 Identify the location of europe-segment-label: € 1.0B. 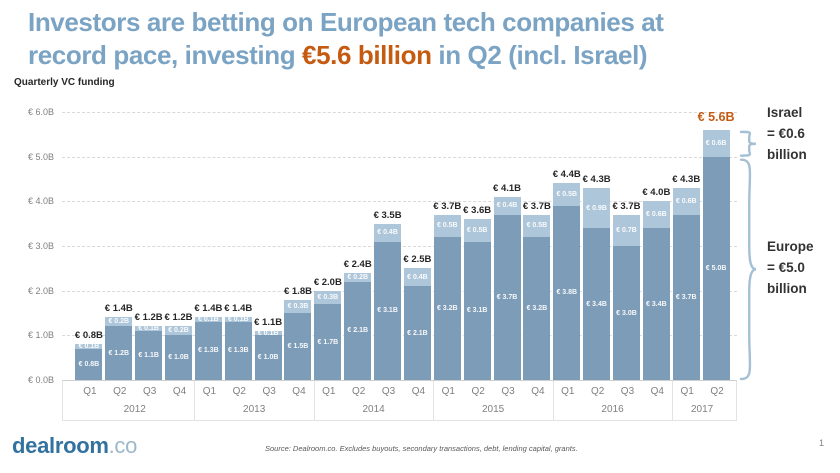
(178, 358).